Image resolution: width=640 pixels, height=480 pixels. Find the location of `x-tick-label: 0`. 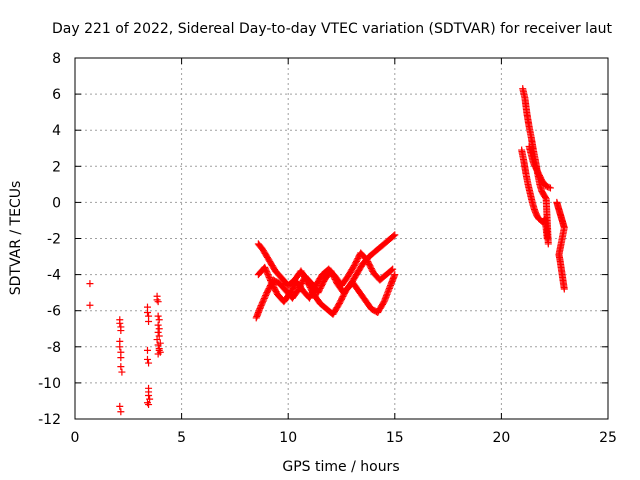

x-tick-label: 0 is located at coordinates (75, 438).